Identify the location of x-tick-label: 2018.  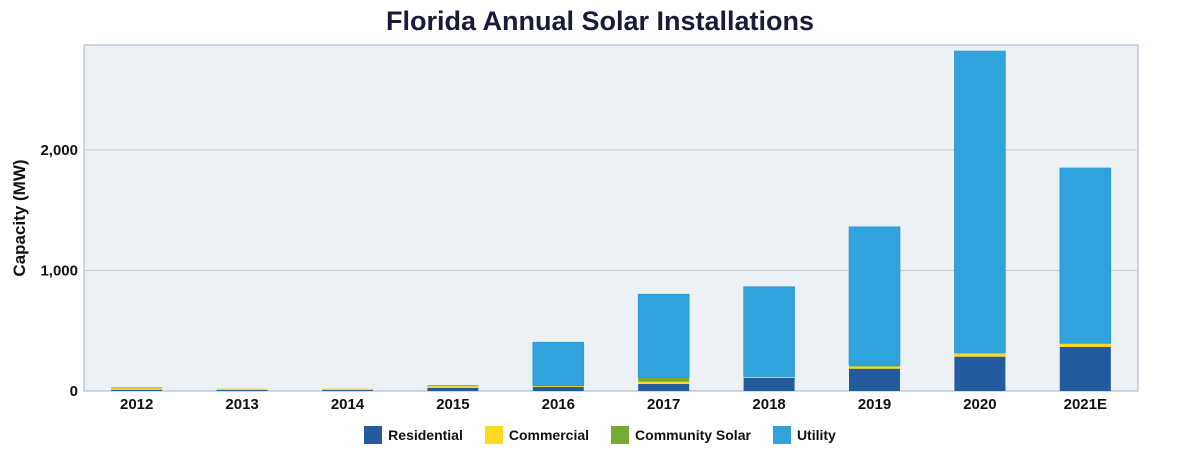
(768, 404).